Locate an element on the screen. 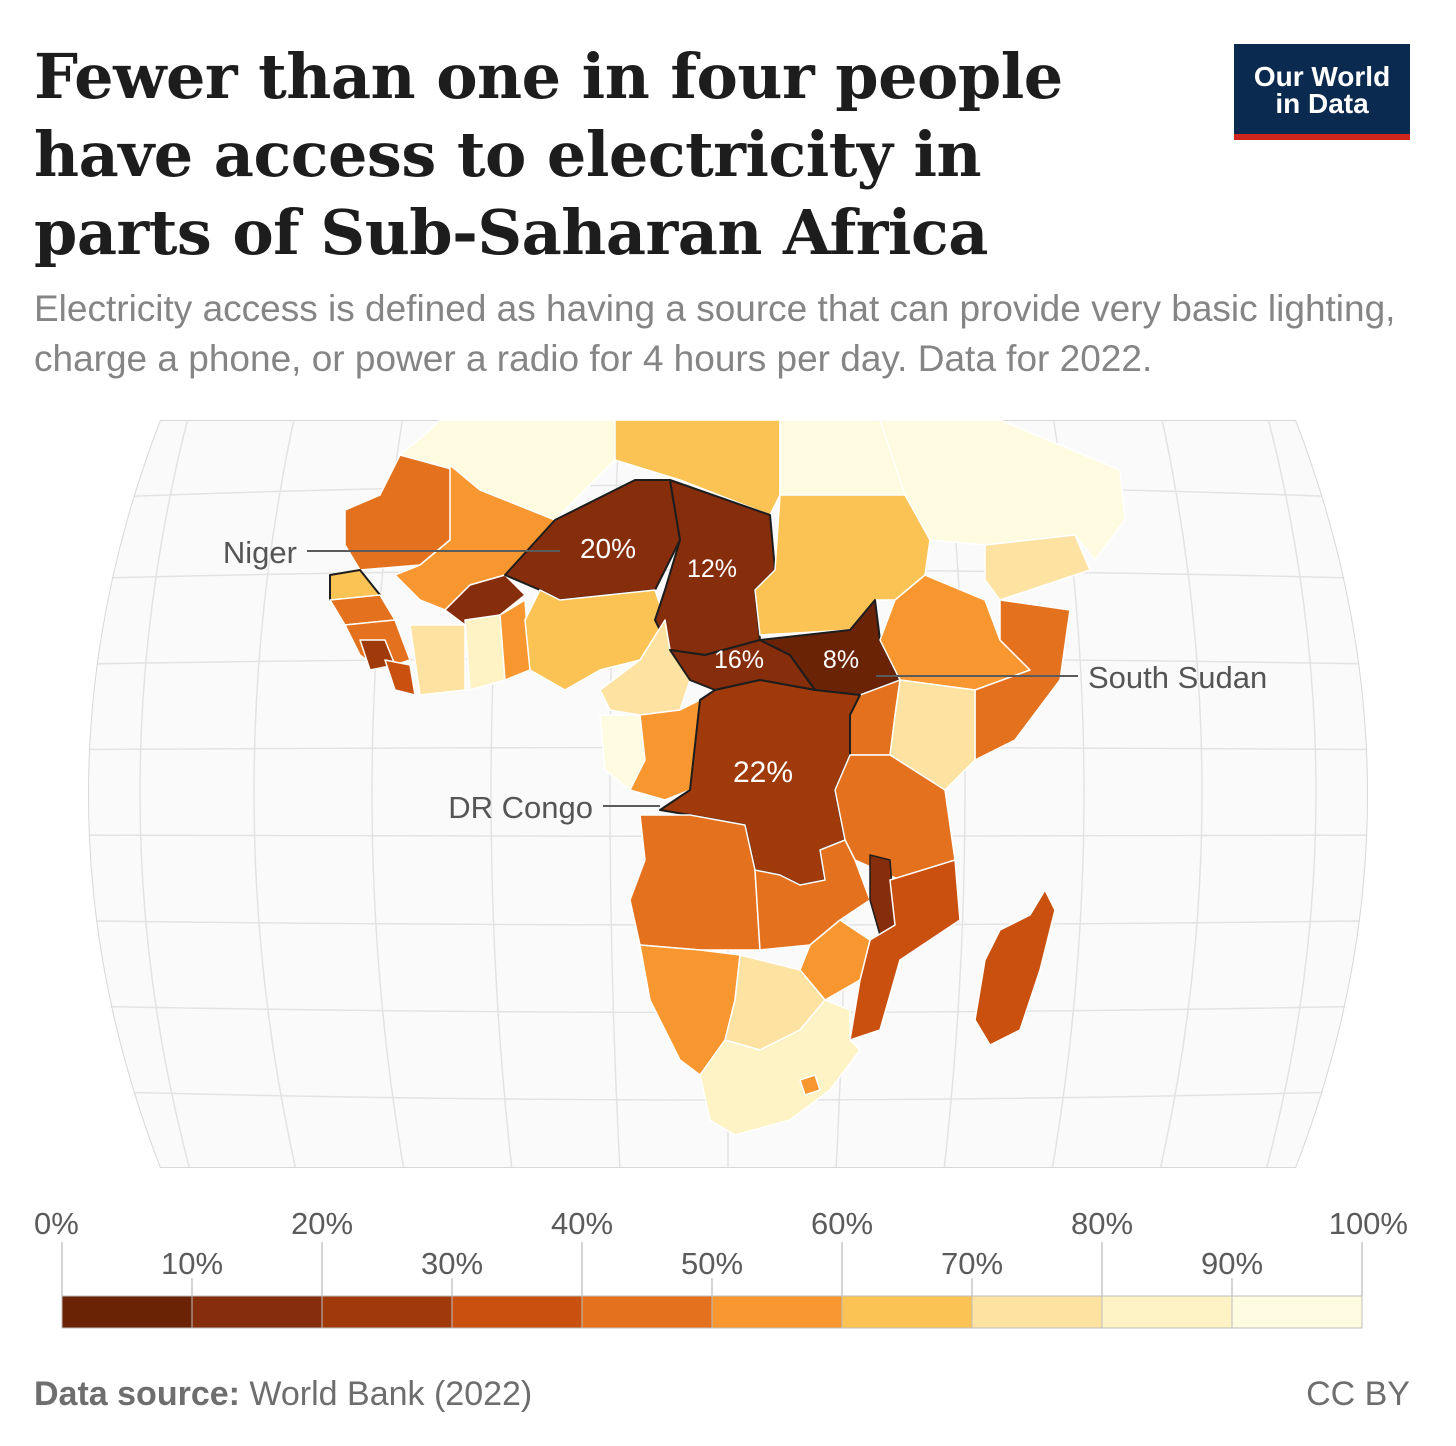 The height and width of the screenshot is (1446, 1456). legend-label-bottom: 50% is located at coordinates (712, 1263).